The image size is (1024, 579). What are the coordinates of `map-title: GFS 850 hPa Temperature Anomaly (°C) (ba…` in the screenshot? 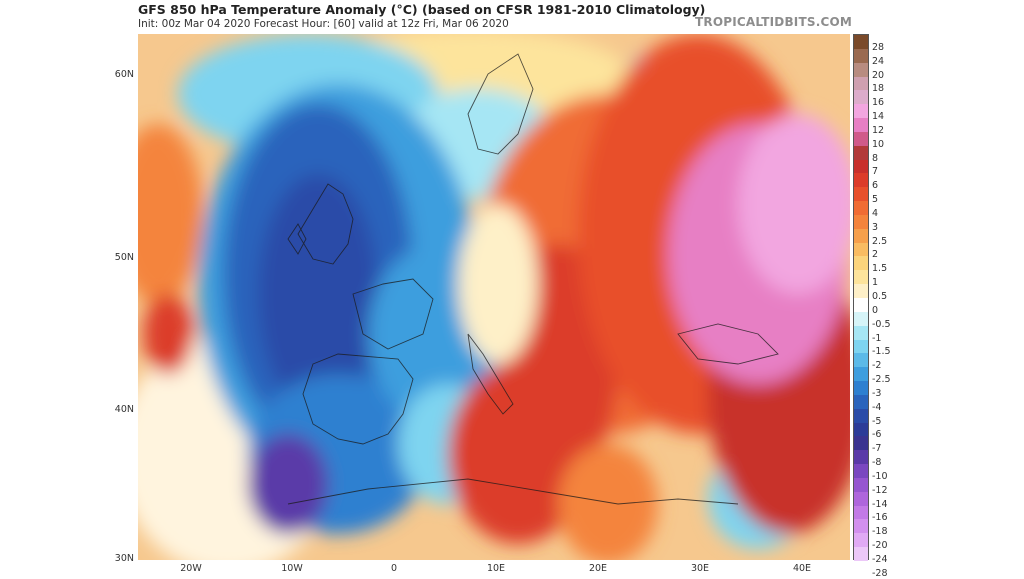 It's located at (422, 9).